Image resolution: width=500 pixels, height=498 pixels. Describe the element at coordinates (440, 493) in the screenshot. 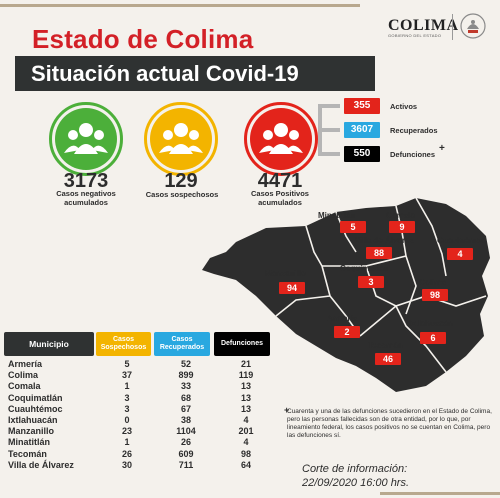

I see `bottom-stripe` at that location.